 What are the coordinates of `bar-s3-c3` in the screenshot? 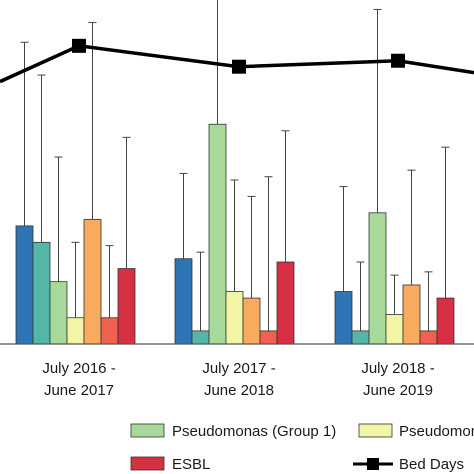 It's located at (377, 278).